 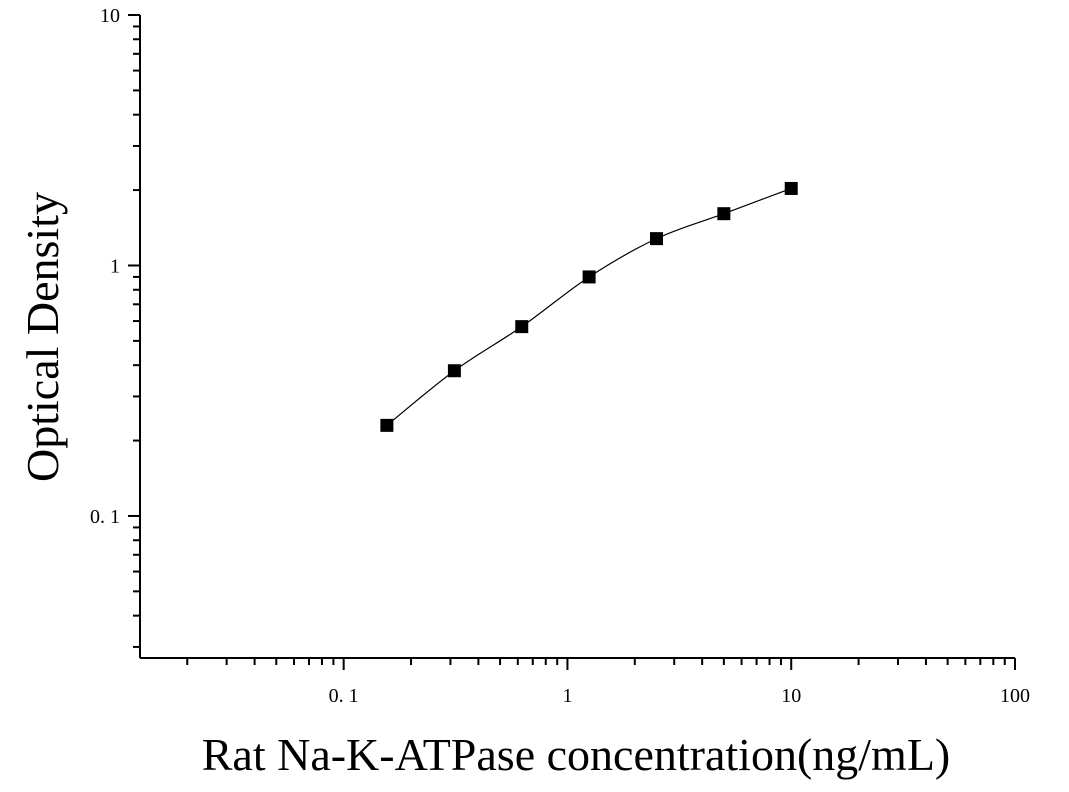 I want to click on x-tick-label: 1, so click(x=567, y=696).